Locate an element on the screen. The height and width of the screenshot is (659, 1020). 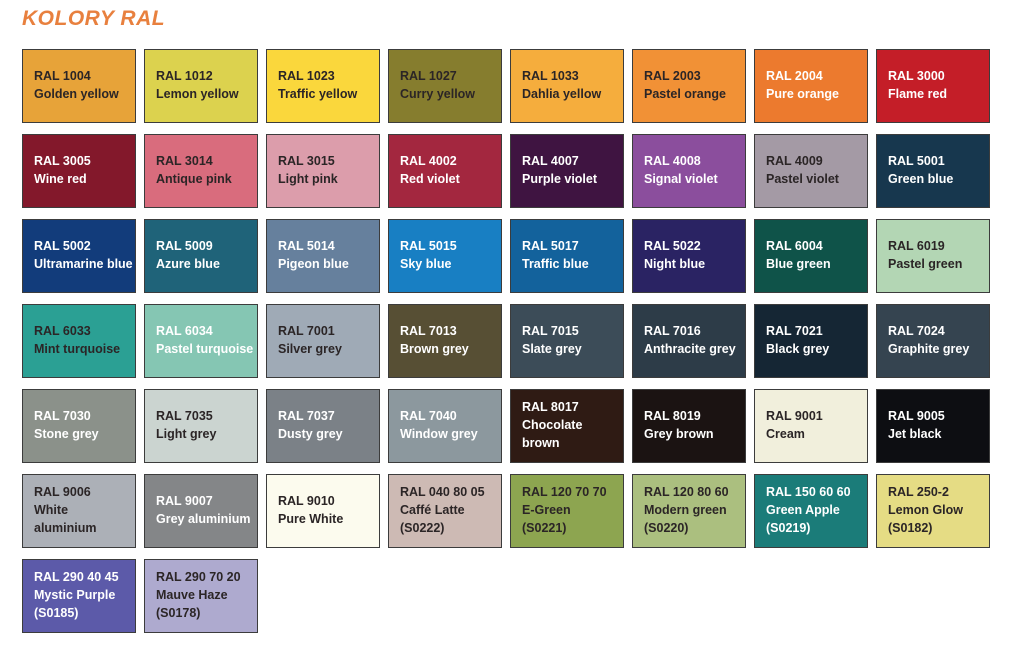
swatch-code: RAL 7030 is located at coordinates (62, 416).